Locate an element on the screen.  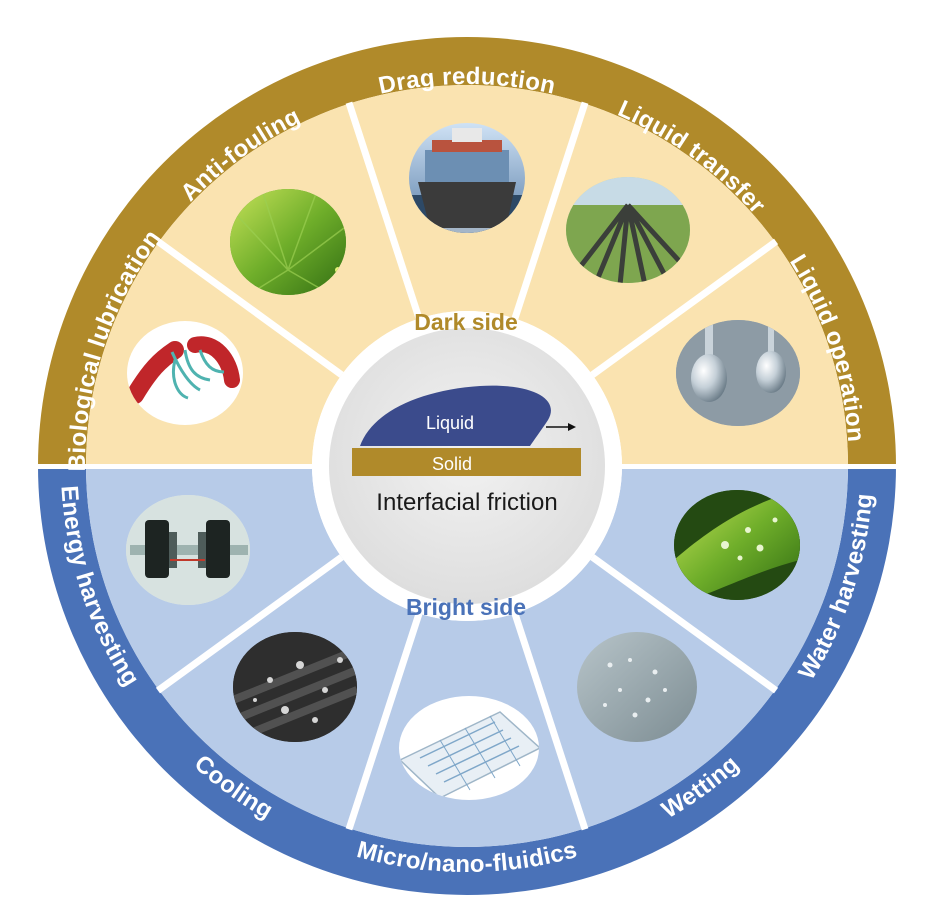
microfluidic-chip-illustration is located at coordinates (469, 748).